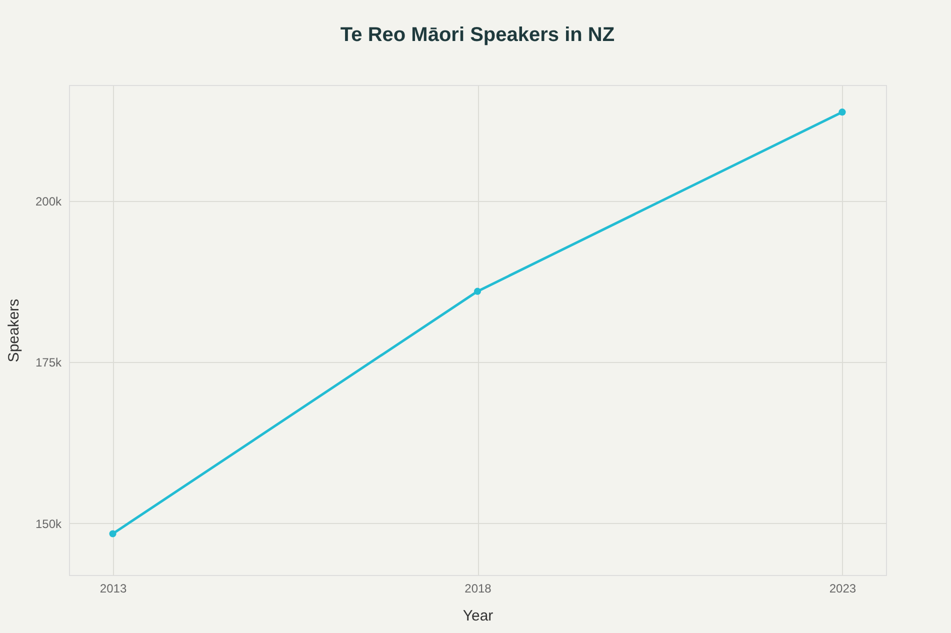 Image resolution: width=951 pixels, height=633 pixels. What do you see at coordinates (48, 523) in the screenshot?
I see `y-tick-label: 150k` at bounding box center [48, 523].